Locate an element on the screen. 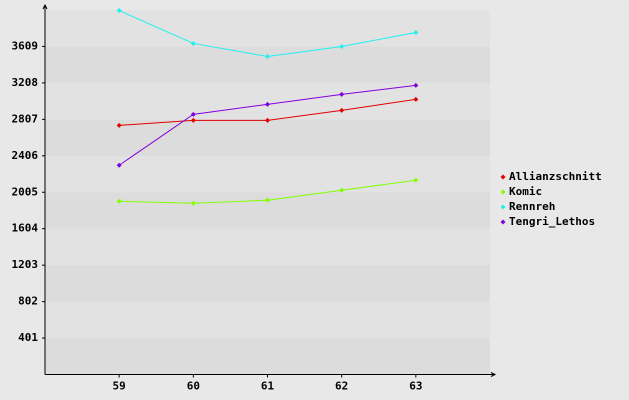  legend-label: Tengri_Lethos is located at coordinates (552, 221).